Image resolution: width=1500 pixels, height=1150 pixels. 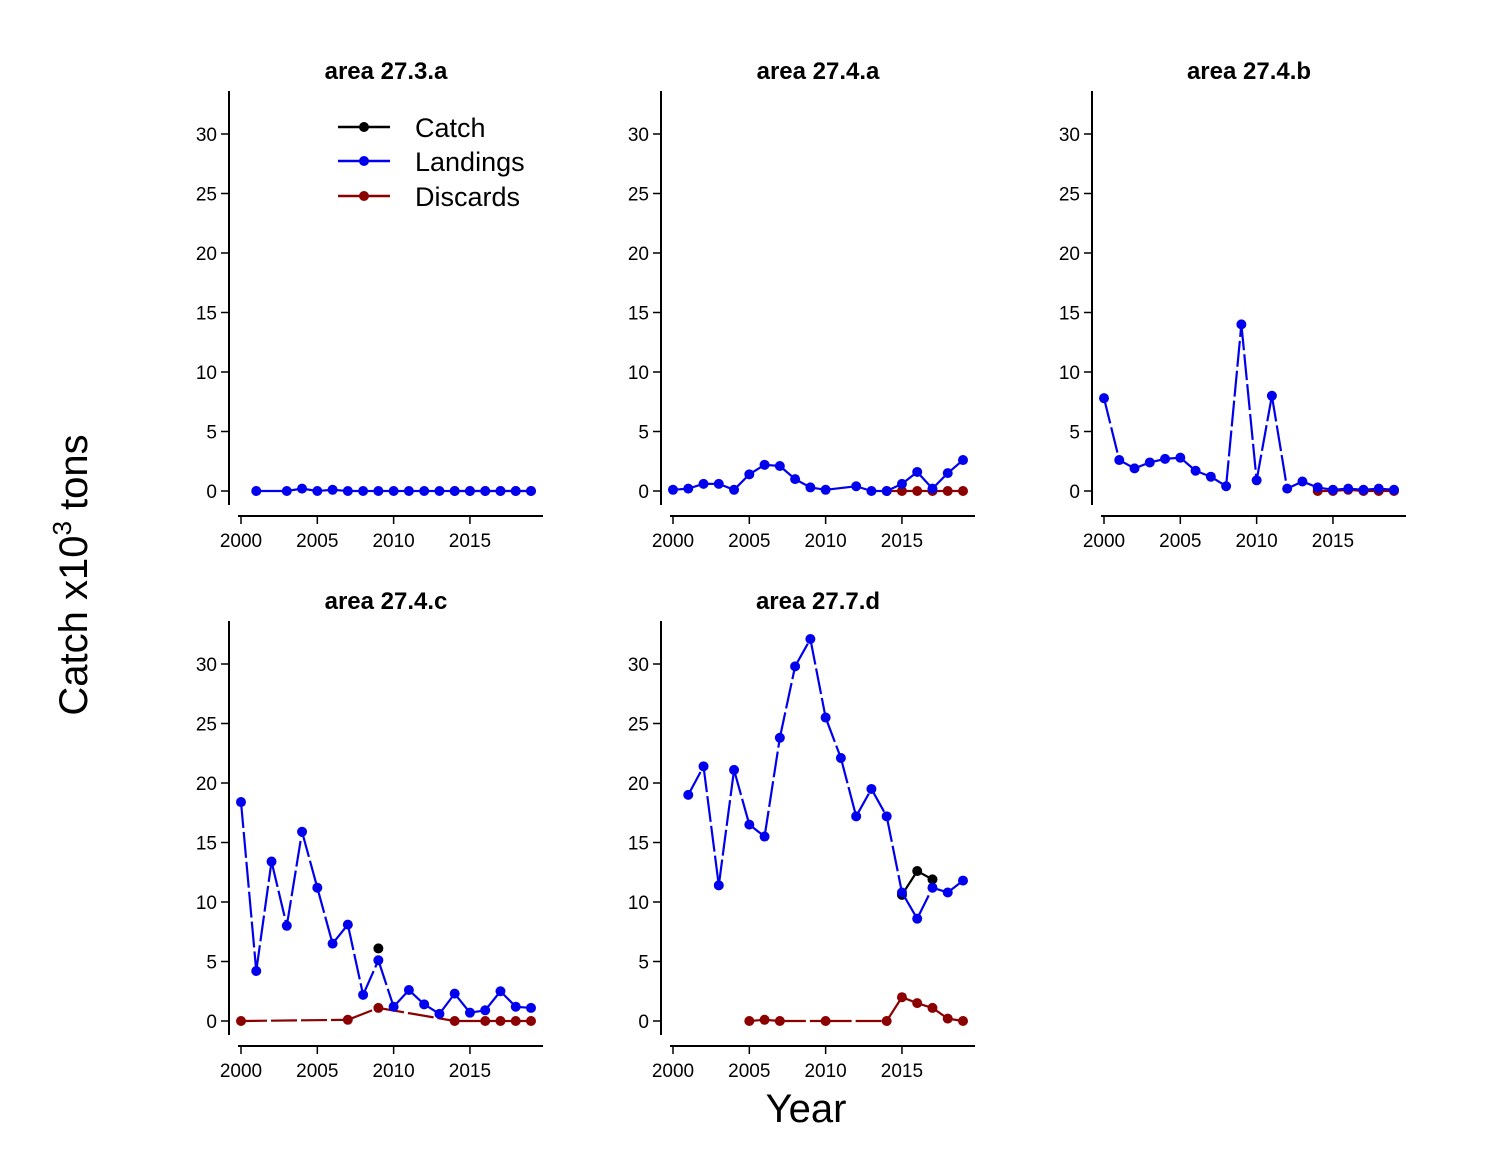 What do you see at coordinates (302, 488) in the screenshot?
I see `panel-area-27-3-a-landings-point-2004` at bounding box center [302, 488].